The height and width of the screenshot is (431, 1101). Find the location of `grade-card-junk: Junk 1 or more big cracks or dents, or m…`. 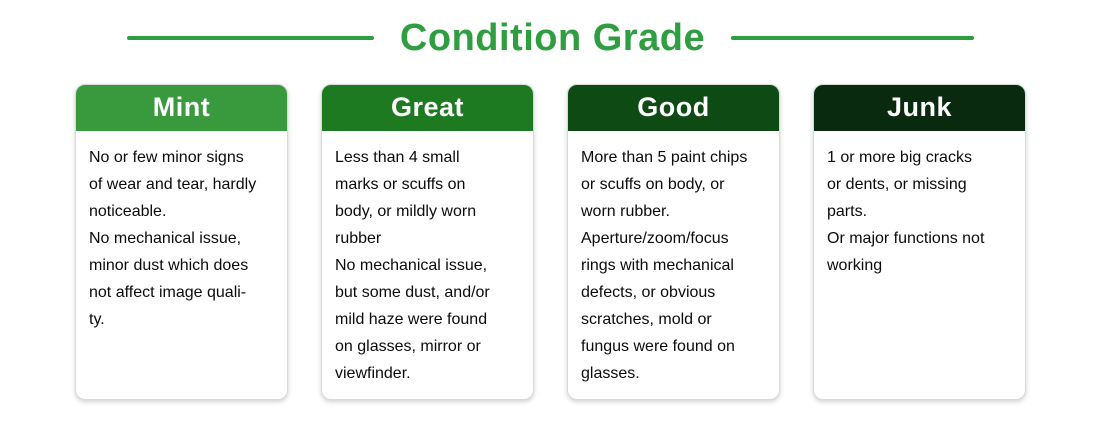

grade-card-junk: Junk 1 or more big cracks or dents, or m… is located at coordinates (919, 242).